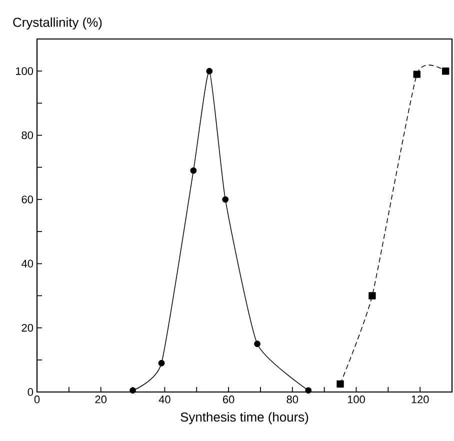  I want to click on x-axis-title: Synthesis time (hours), so click(244, 418).